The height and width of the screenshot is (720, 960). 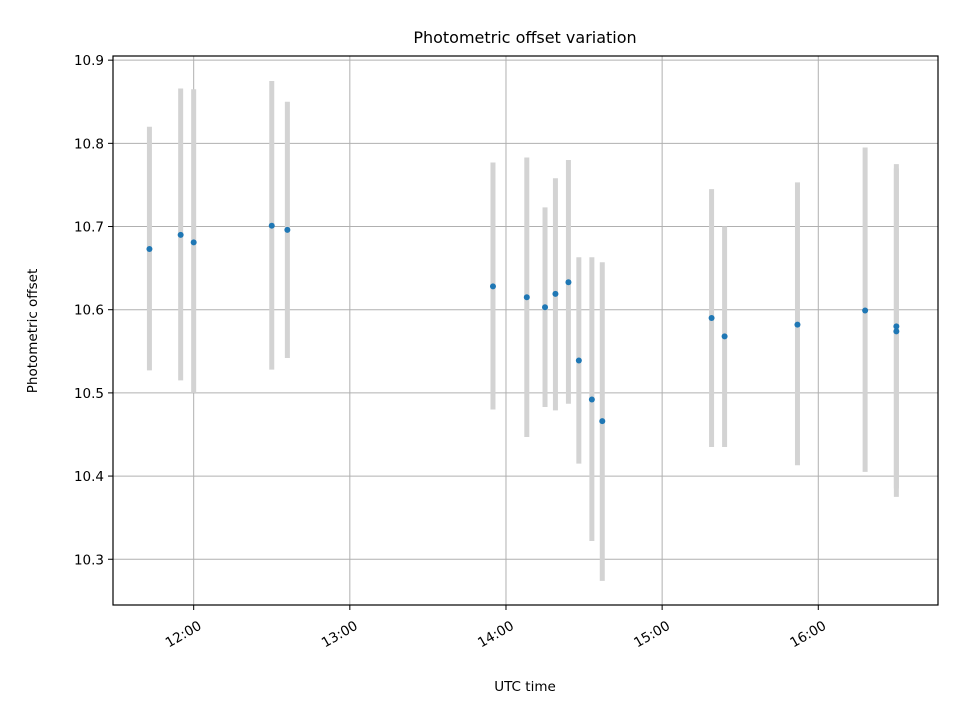 I want to click on x-tick-label: 12:00, so click(x=184, y=634).